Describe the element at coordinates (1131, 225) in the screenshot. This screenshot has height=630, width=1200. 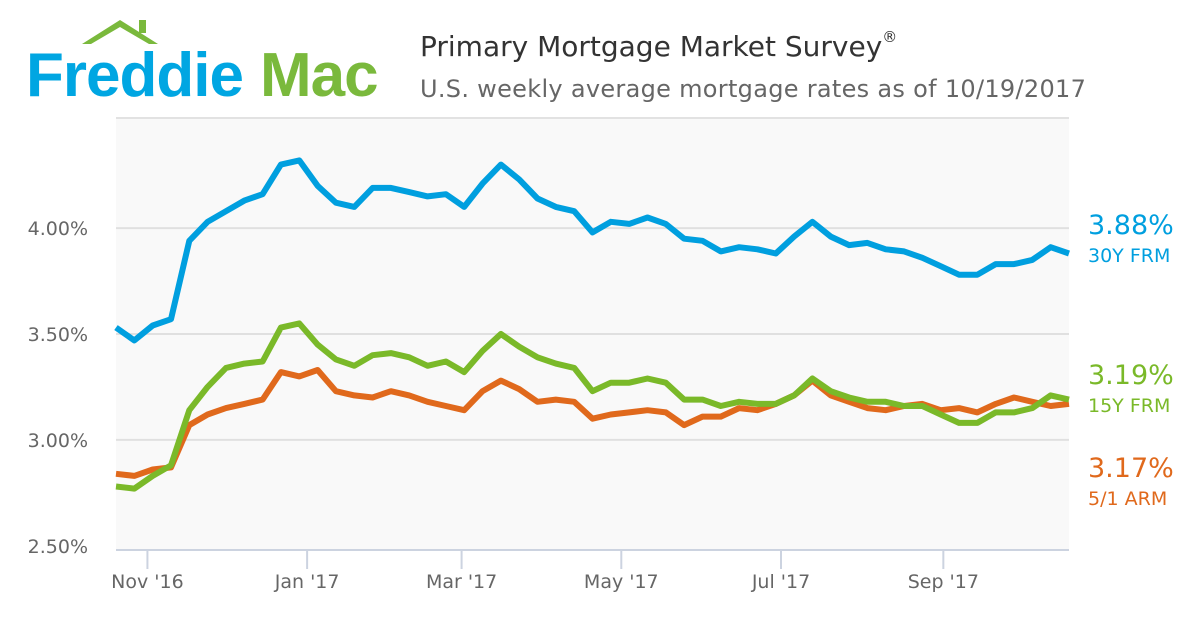
I see `series-last-value: 3.88%` at that location.